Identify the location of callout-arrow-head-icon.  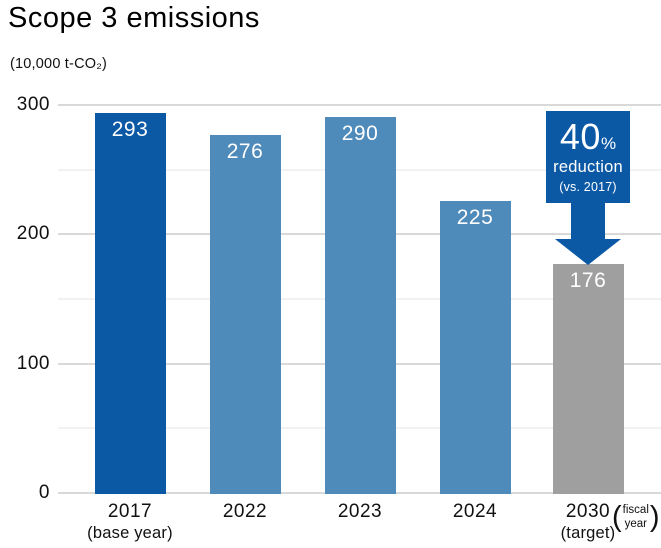
(588, 252).